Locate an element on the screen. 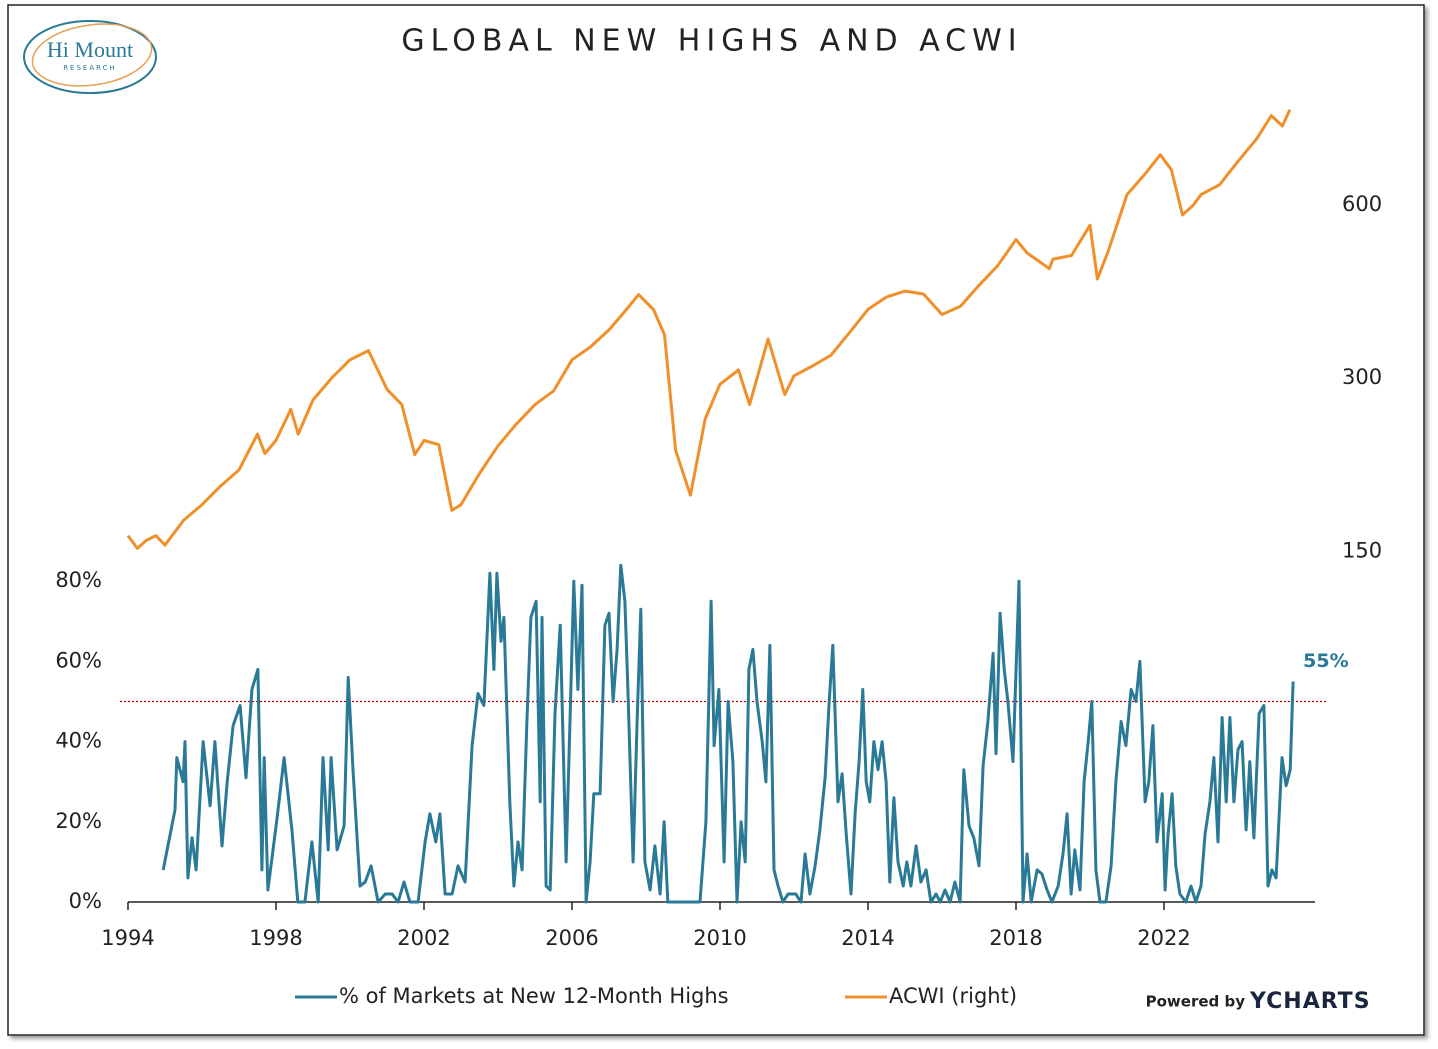  logo: Hi Mount RESEARCH is located at coordinates (90, 57).